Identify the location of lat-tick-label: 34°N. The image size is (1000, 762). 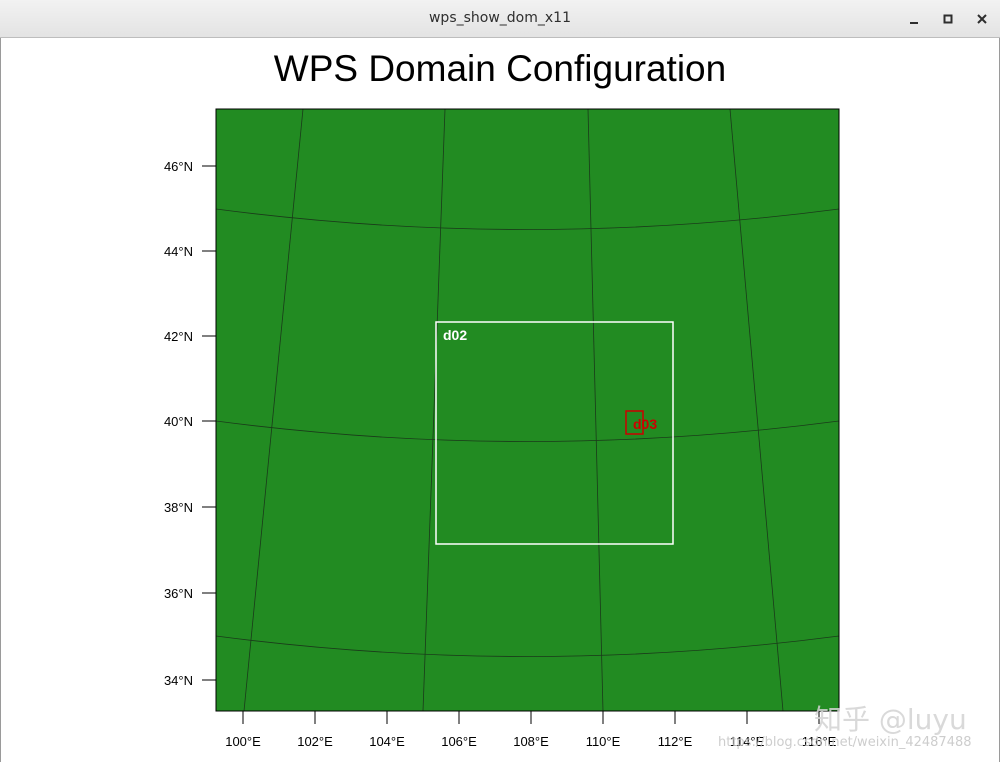
(178, 680).